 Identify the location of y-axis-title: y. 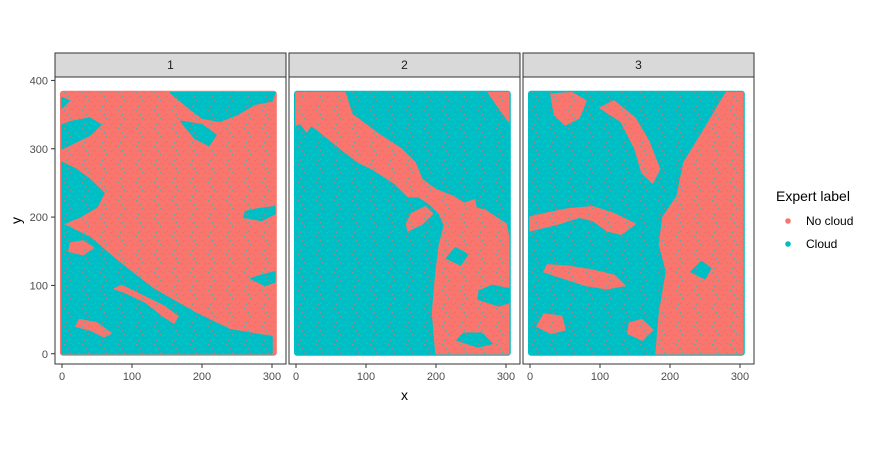
(16, 220).